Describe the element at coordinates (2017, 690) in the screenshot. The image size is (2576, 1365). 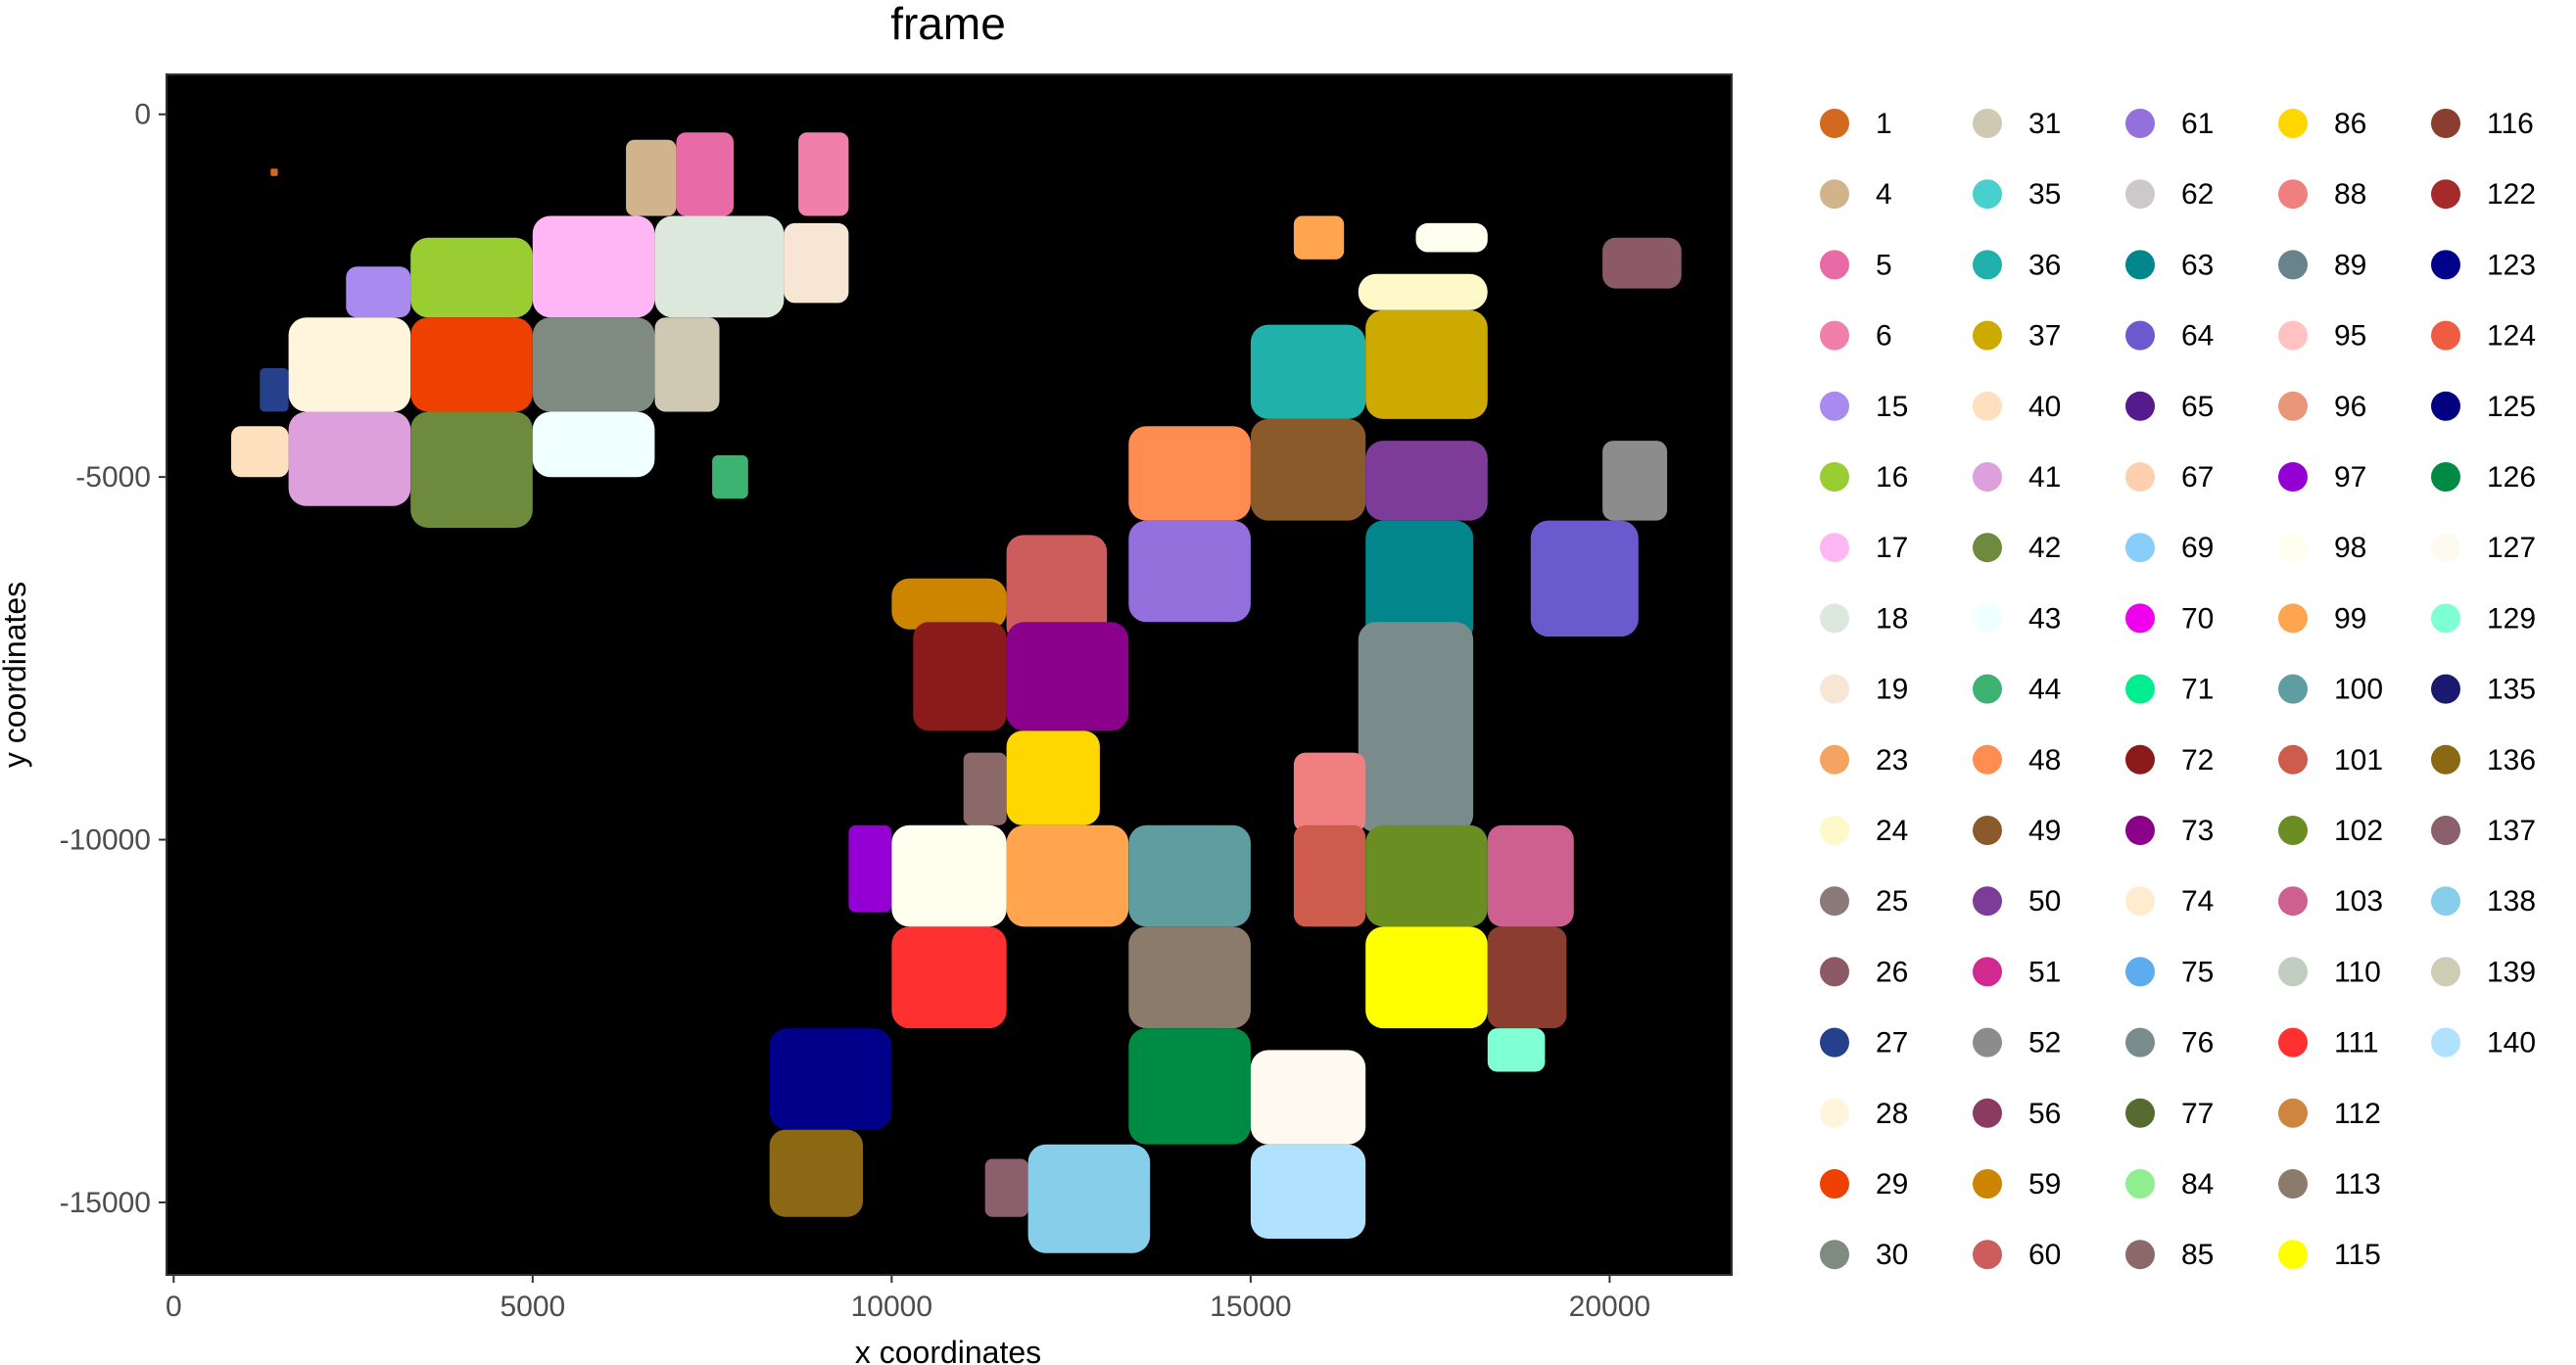
I see `legend-item-44: 44` at that location.